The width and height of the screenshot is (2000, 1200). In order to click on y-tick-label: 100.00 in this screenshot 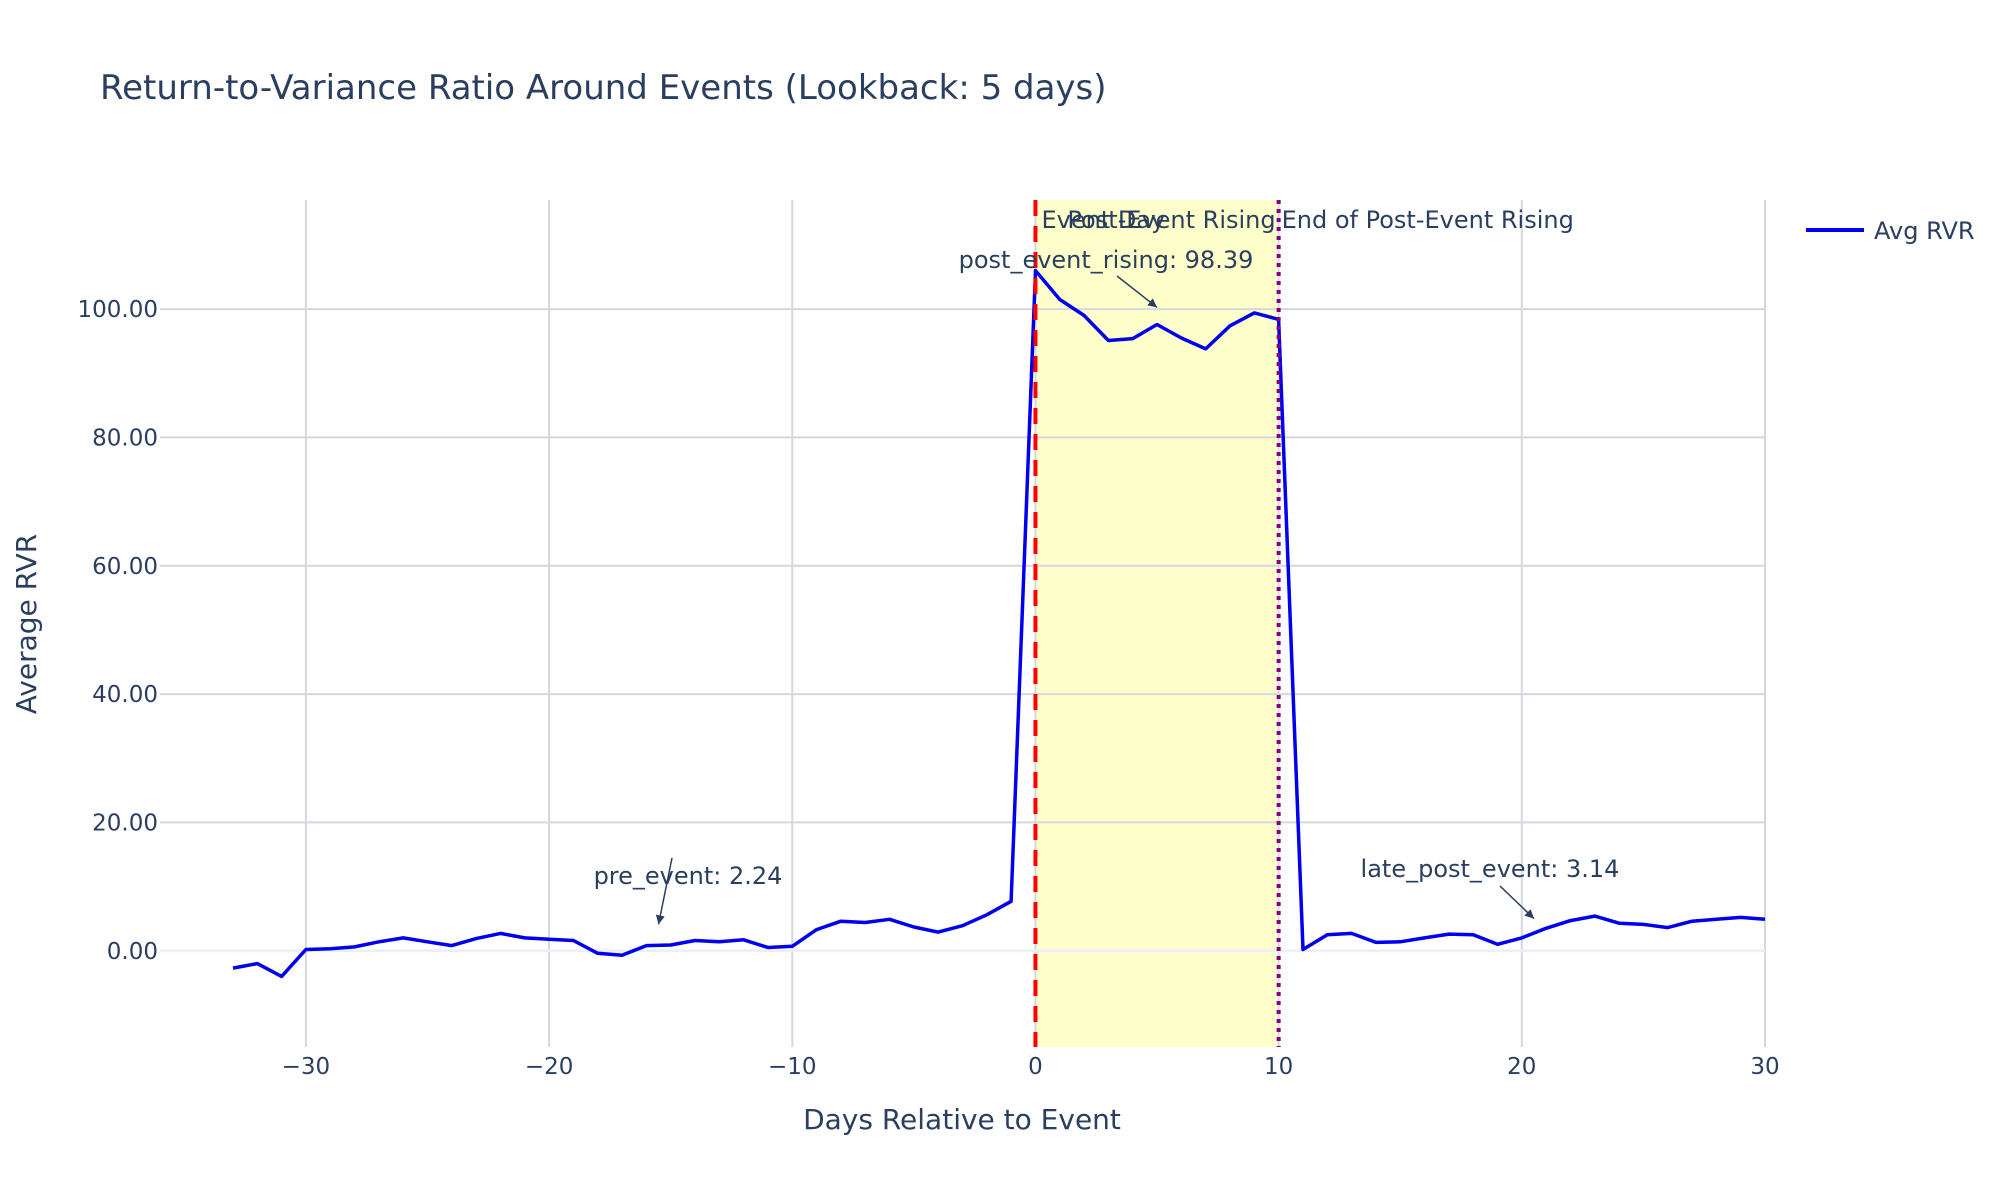, I will do `click(118, 310)`.